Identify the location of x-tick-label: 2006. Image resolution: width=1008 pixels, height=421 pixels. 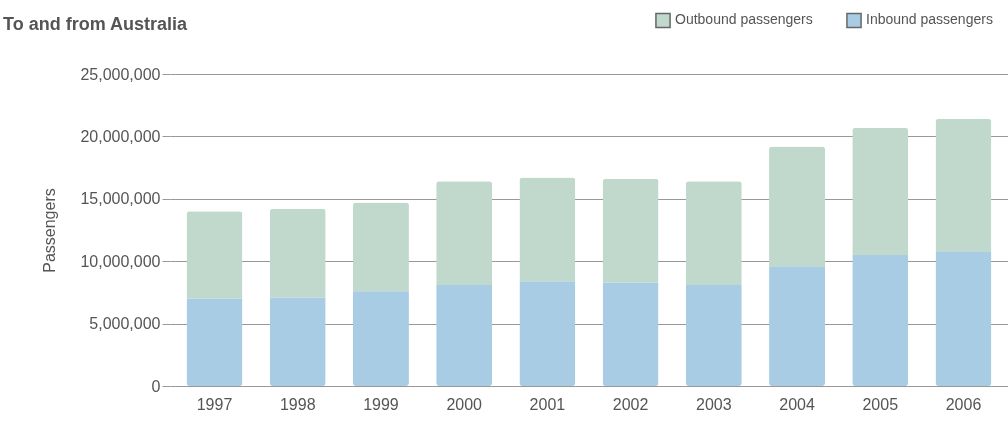
(963, 404).